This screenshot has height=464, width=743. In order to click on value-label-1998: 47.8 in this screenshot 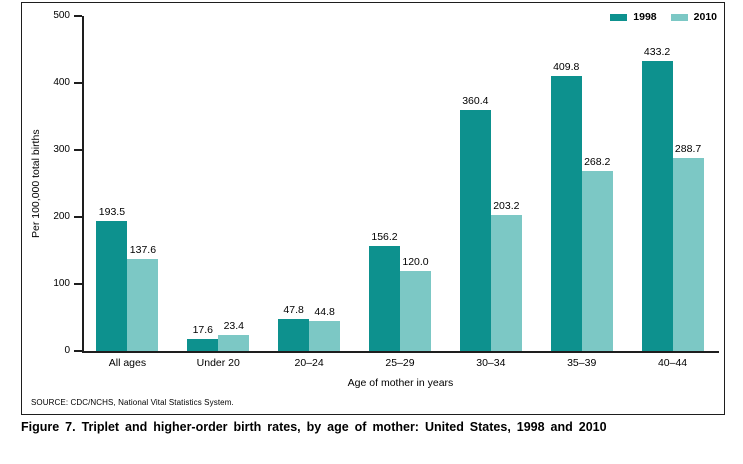, I will do `click(293, 309)`.